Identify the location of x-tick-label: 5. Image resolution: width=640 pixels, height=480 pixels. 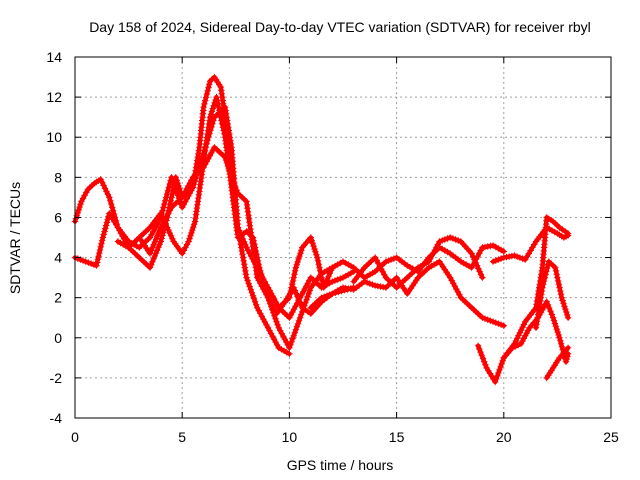
(182, 437).